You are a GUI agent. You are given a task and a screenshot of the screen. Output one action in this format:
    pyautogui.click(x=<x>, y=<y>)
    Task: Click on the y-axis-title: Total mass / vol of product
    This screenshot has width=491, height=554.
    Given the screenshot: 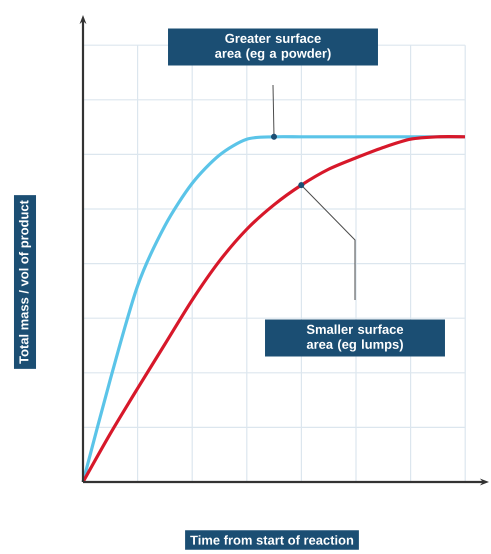 What is the action you would take?
    pyautogui.click(x=25, y=282)
    